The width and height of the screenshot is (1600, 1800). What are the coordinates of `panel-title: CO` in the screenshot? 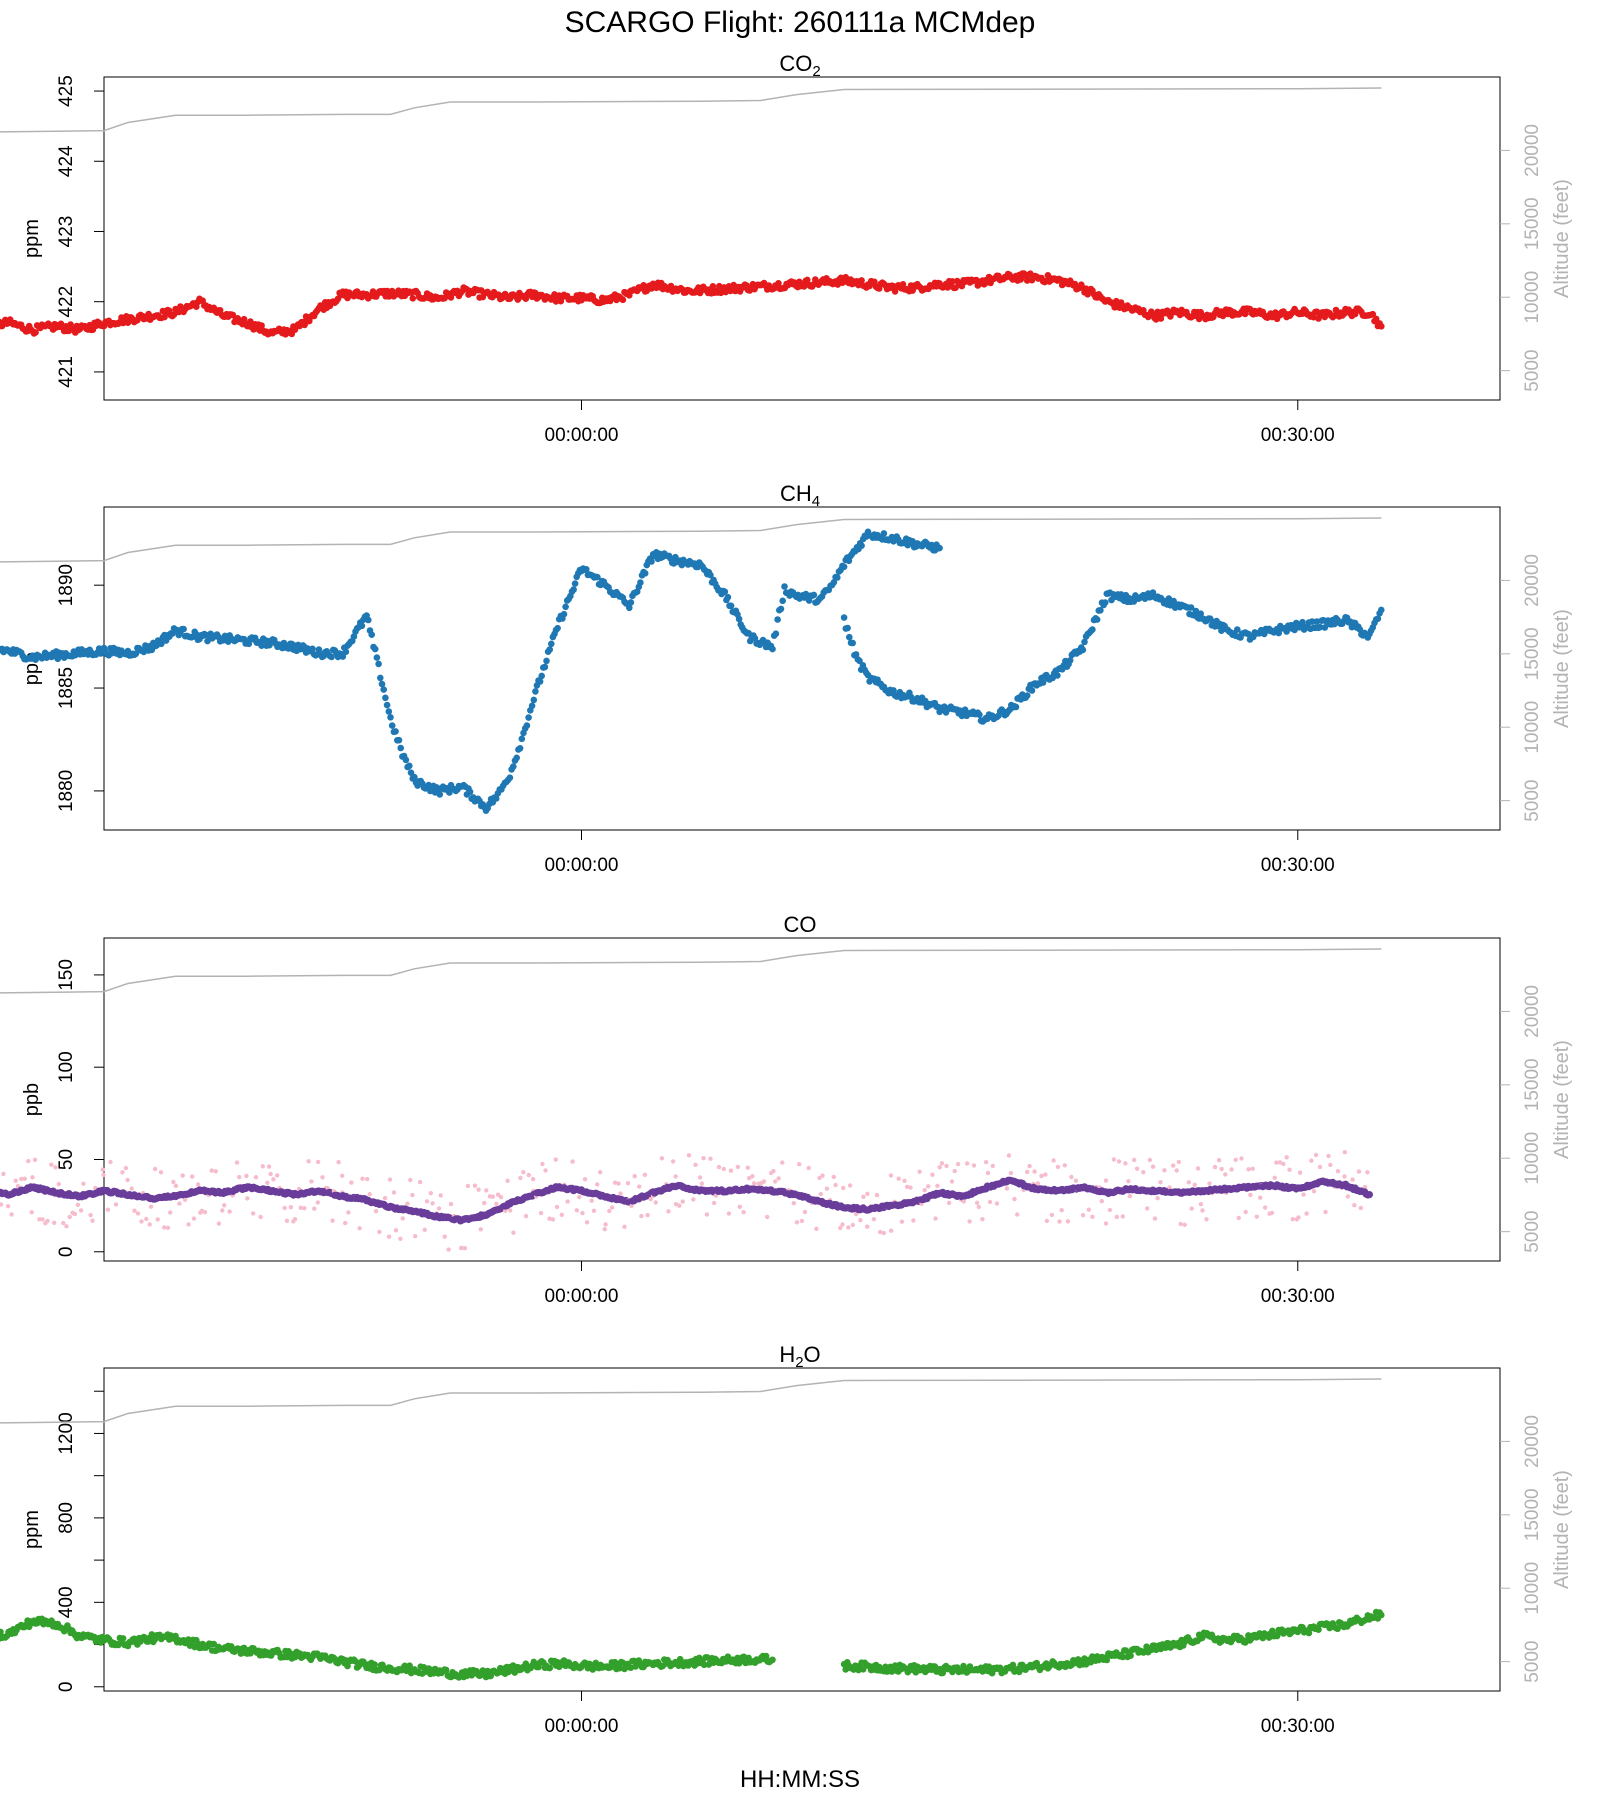 It's located at (800, 924).